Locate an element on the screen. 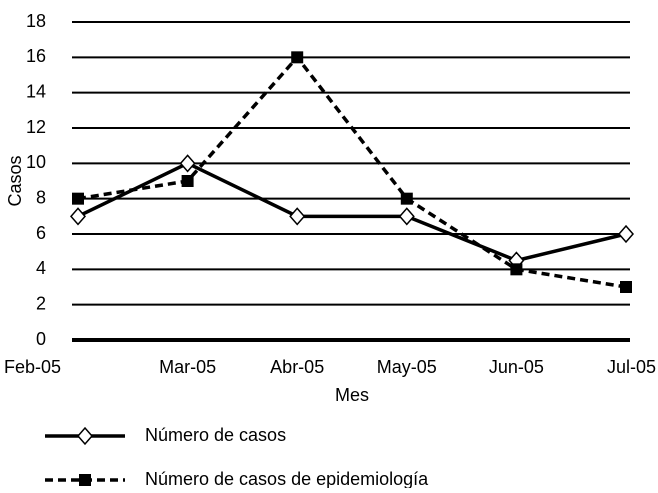 Image resolution: width=658 pixels, height=493 pixels. legend-label: Número de casos de epidemiología is located at coordinates (287, 478).